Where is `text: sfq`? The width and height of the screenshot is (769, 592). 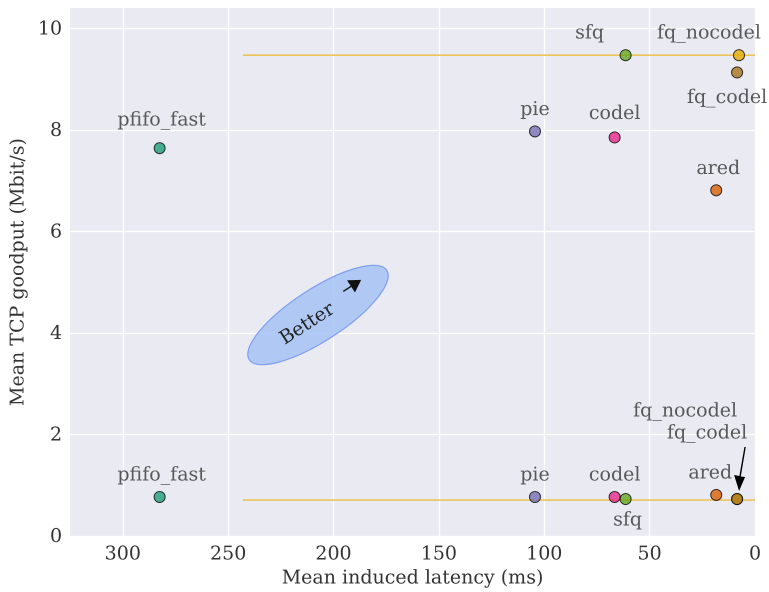 text: sfq is located at coordinates (589, 33).